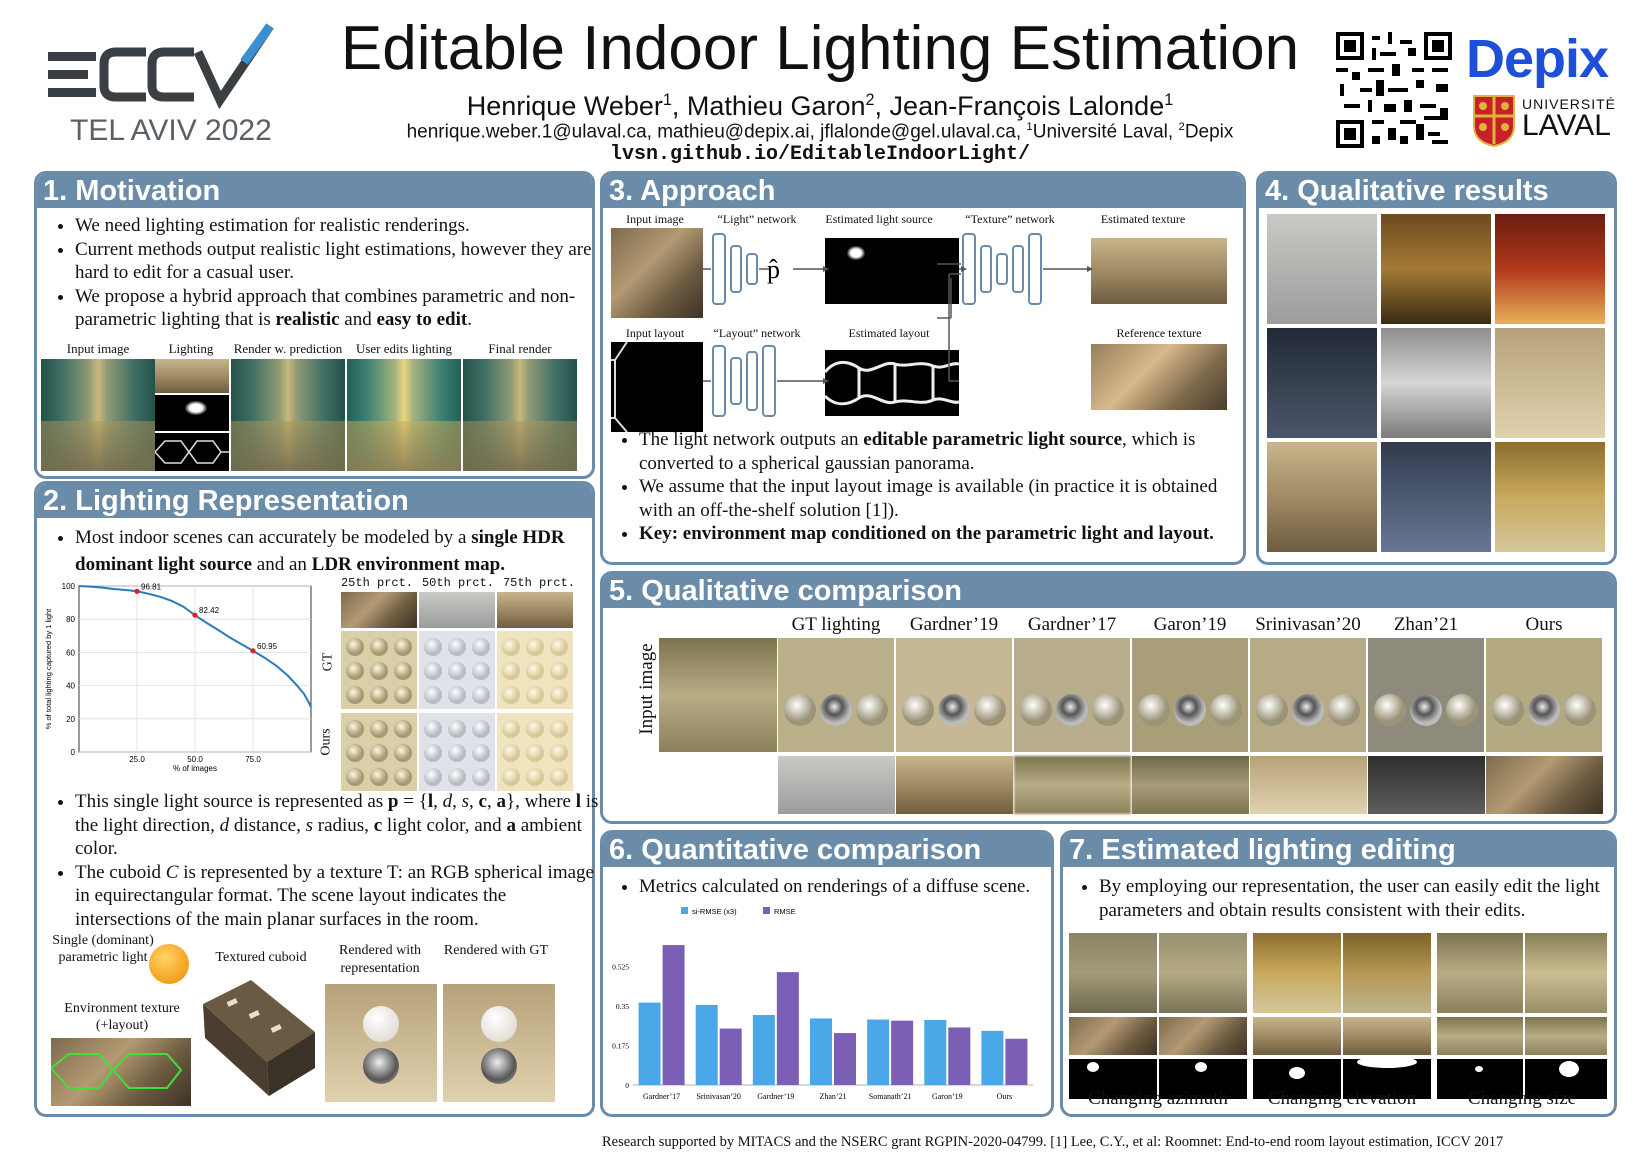 The image size is (1643, 1160). Describe the element at coordinates (1436, 191) in the screenshot. I see `panel-title: 4. Qualitative results` at that location.